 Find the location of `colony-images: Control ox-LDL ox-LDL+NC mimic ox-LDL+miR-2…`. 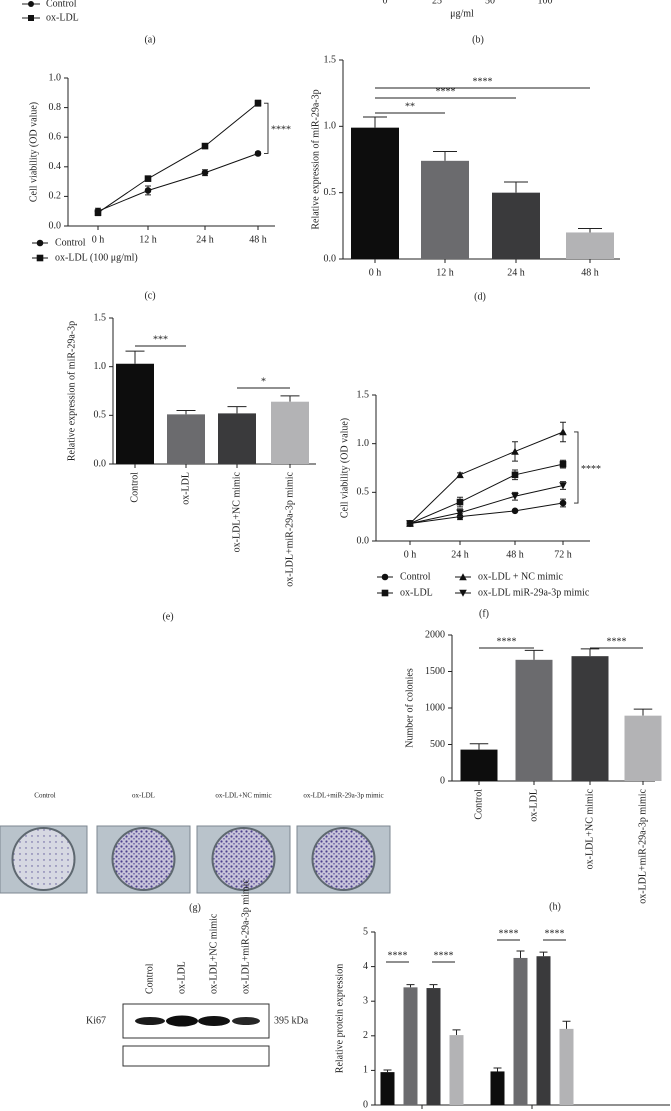

colony-images: Control ox-LDL ox-LDL+NC mimic ox-LDL+miR-2… is located at coordinates (195, 843).